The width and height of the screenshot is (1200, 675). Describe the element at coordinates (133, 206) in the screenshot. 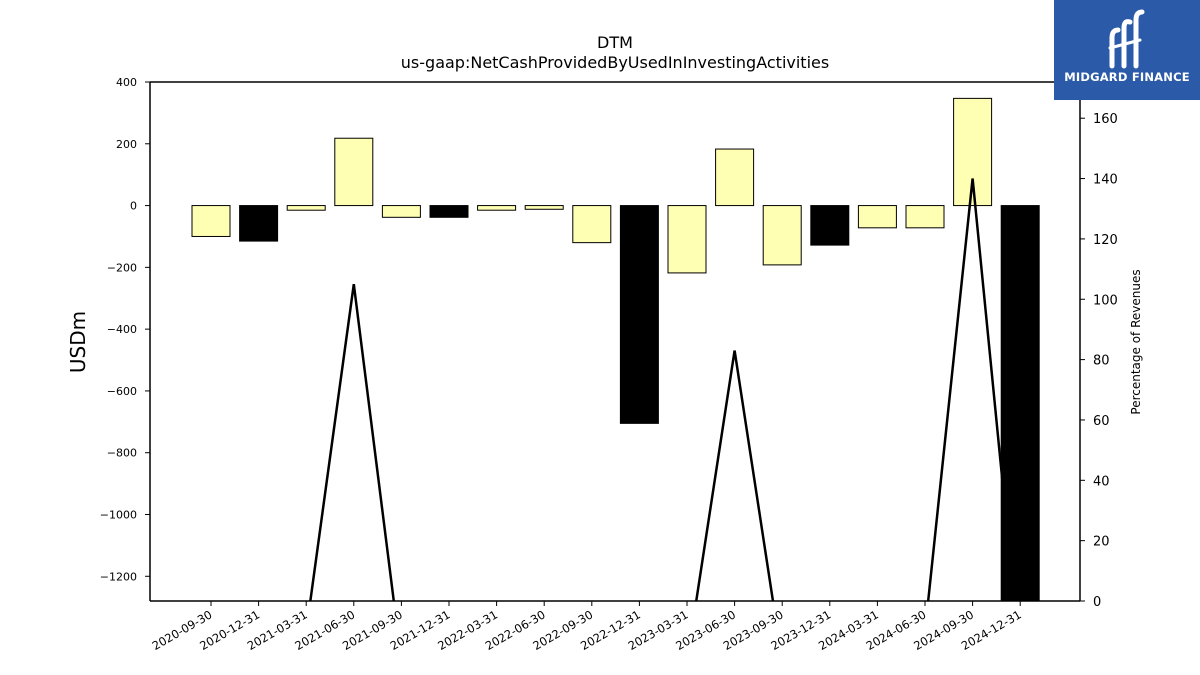

I see `y-tick-label: 0` at that location.